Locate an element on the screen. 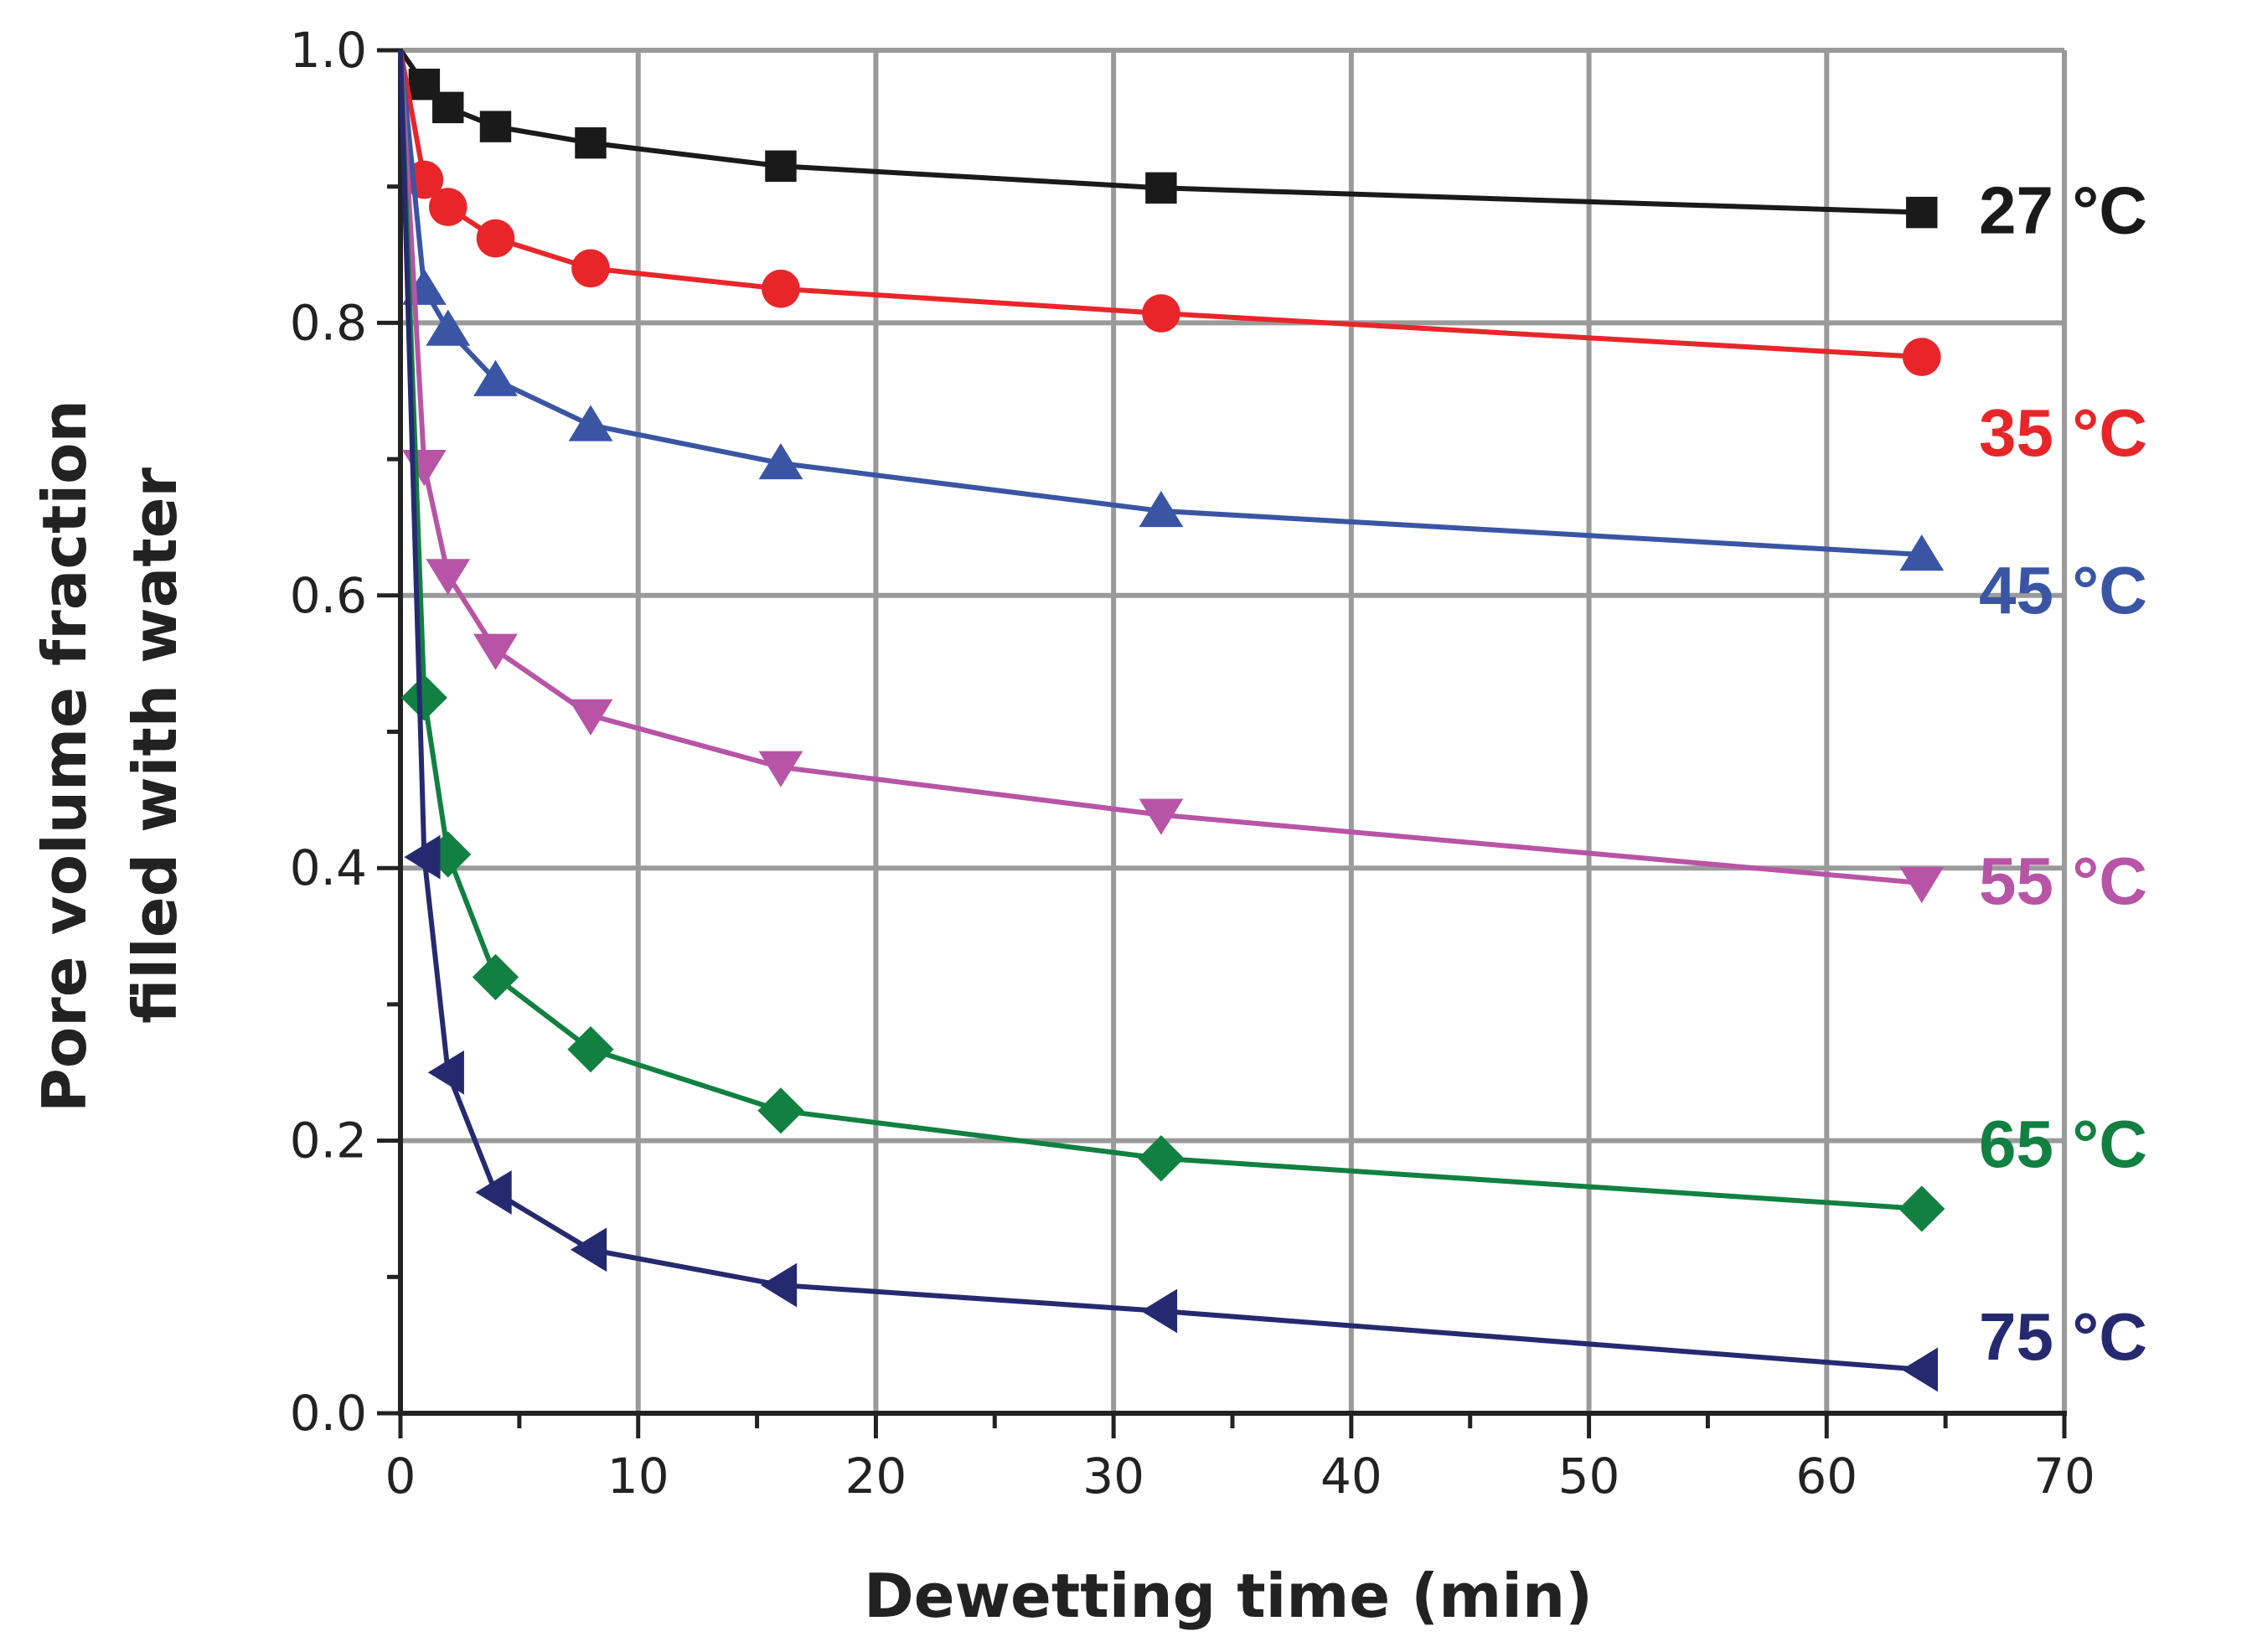  y-tick-label-4: 0.8 is located at coordinates (328, 322).